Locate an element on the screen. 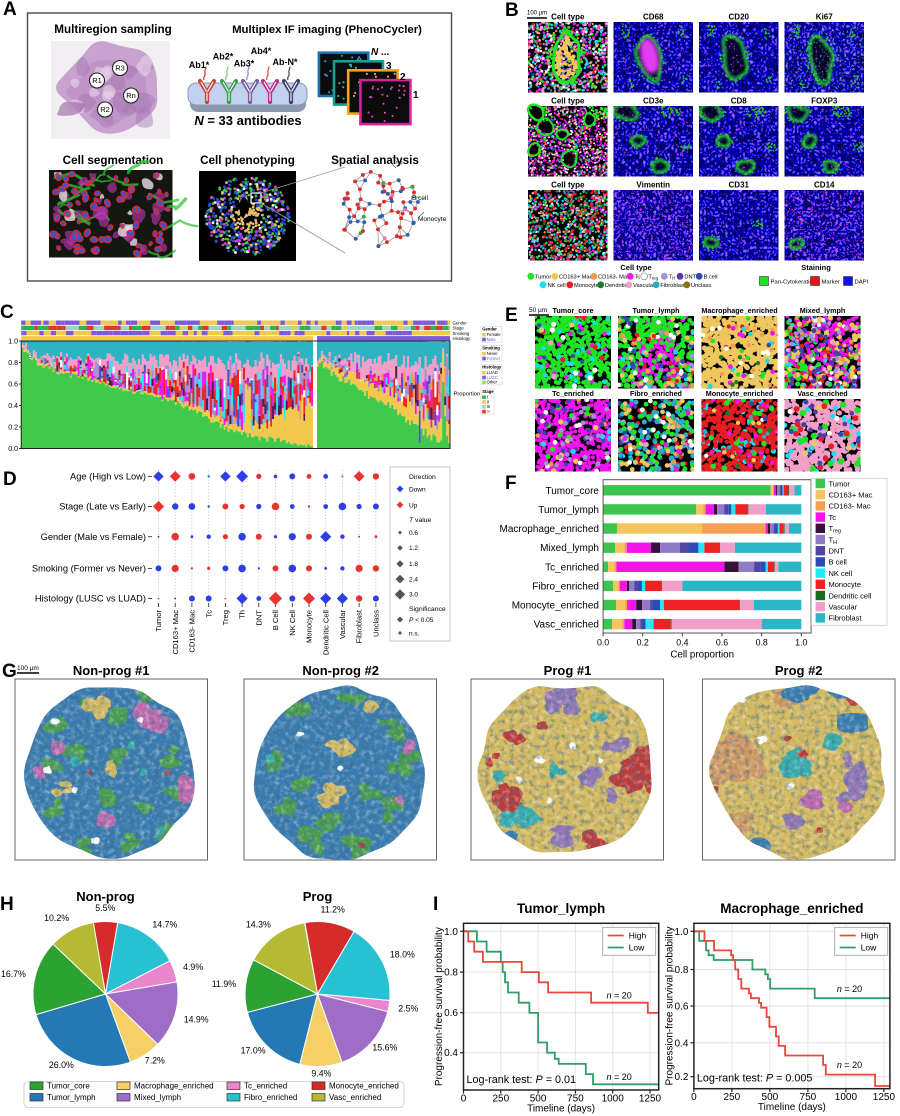  svg-text: Multiregion sampling is located at coordinates (113, 29).